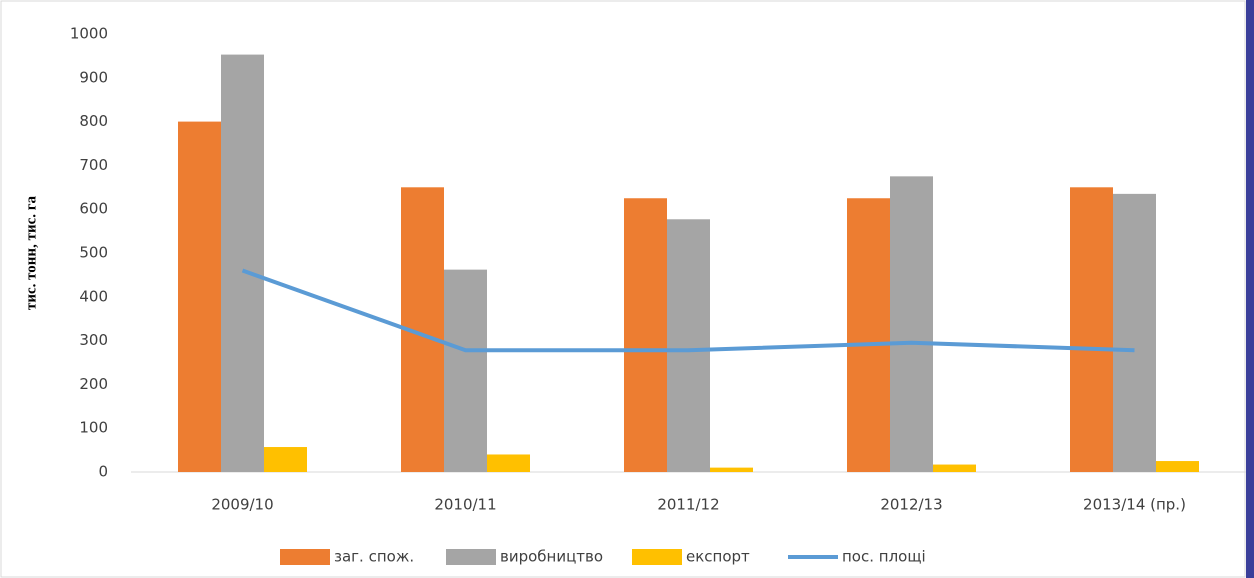 The height and width of the screenshot is (578, 1254). I want to click on x-tick-label: 2011/12, so click(688, 505).